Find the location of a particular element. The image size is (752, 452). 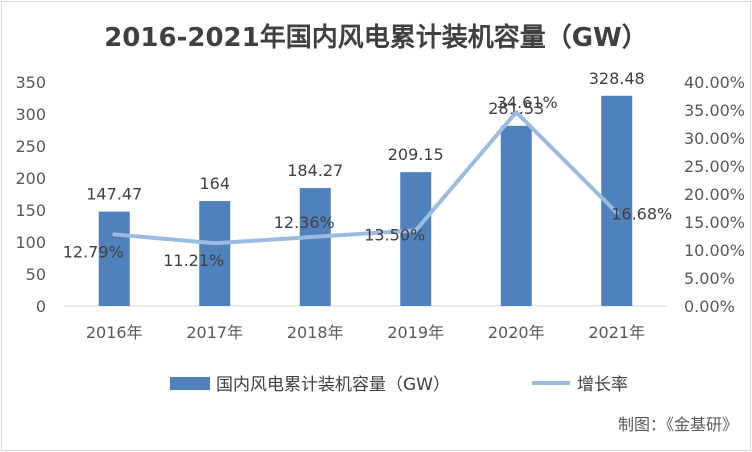

line-value-label: 11.21% is located at coordinates (193, 260).